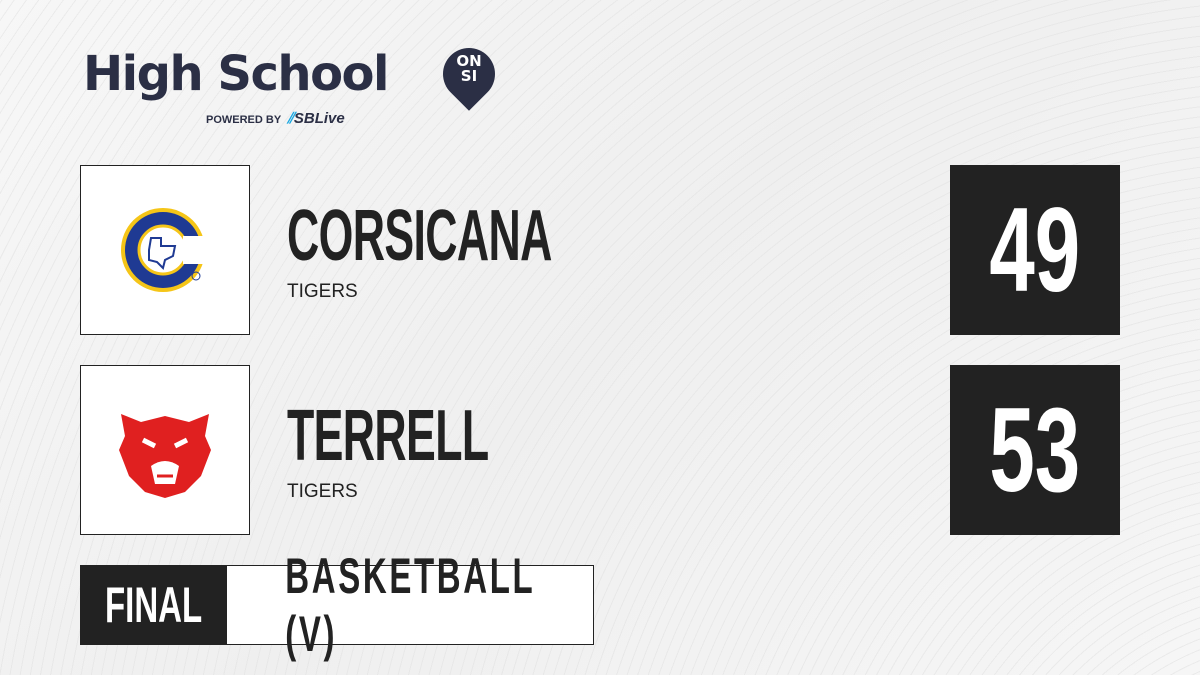 This screenshot has width=1200, height=675. What do you see at coordinates (1035, 450) in the screenshot?
I see `team-score: 53` at bounding box center [1035, 450].